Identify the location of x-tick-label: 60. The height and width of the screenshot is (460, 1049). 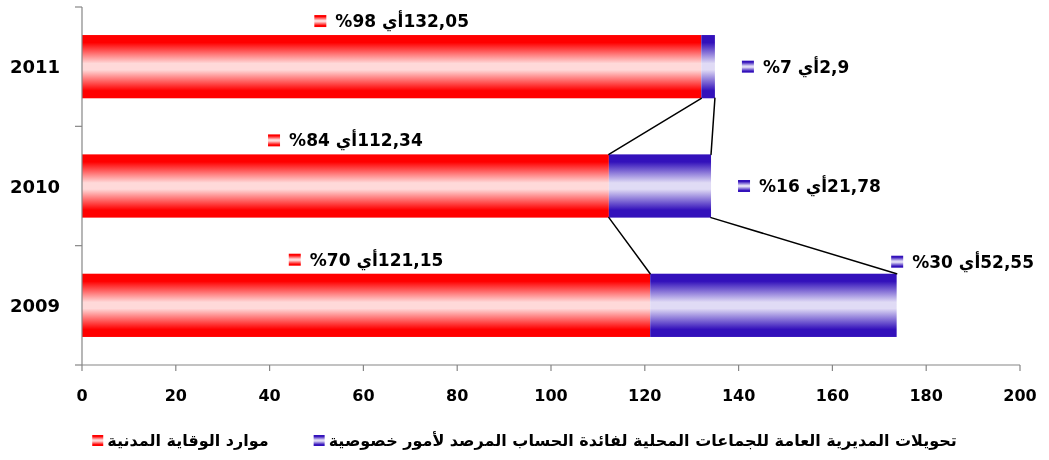
(363, 395).